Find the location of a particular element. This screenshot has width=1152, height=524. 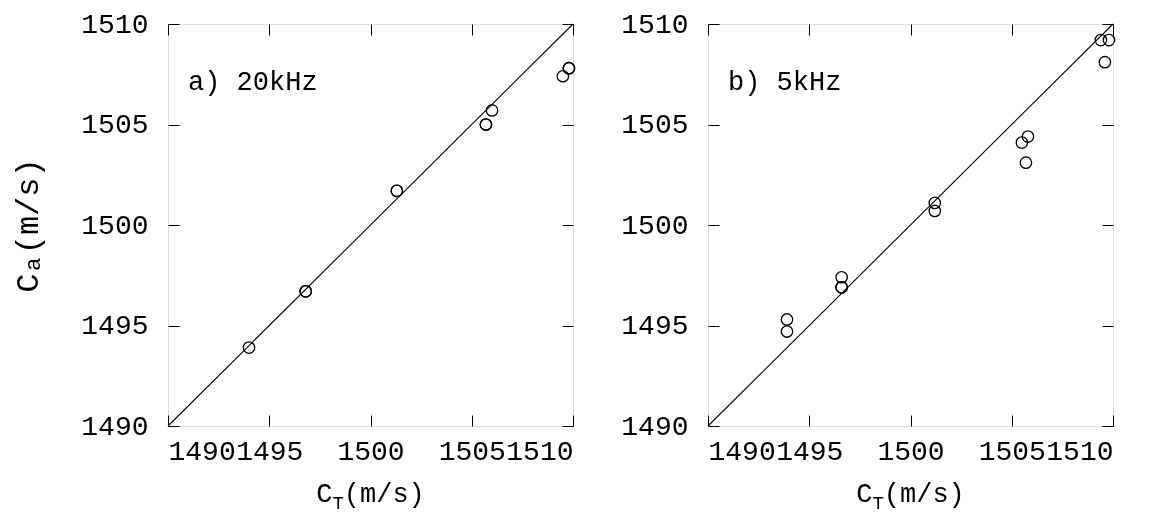

annotation: b) 5kHz is located at coordinates (785, 83).